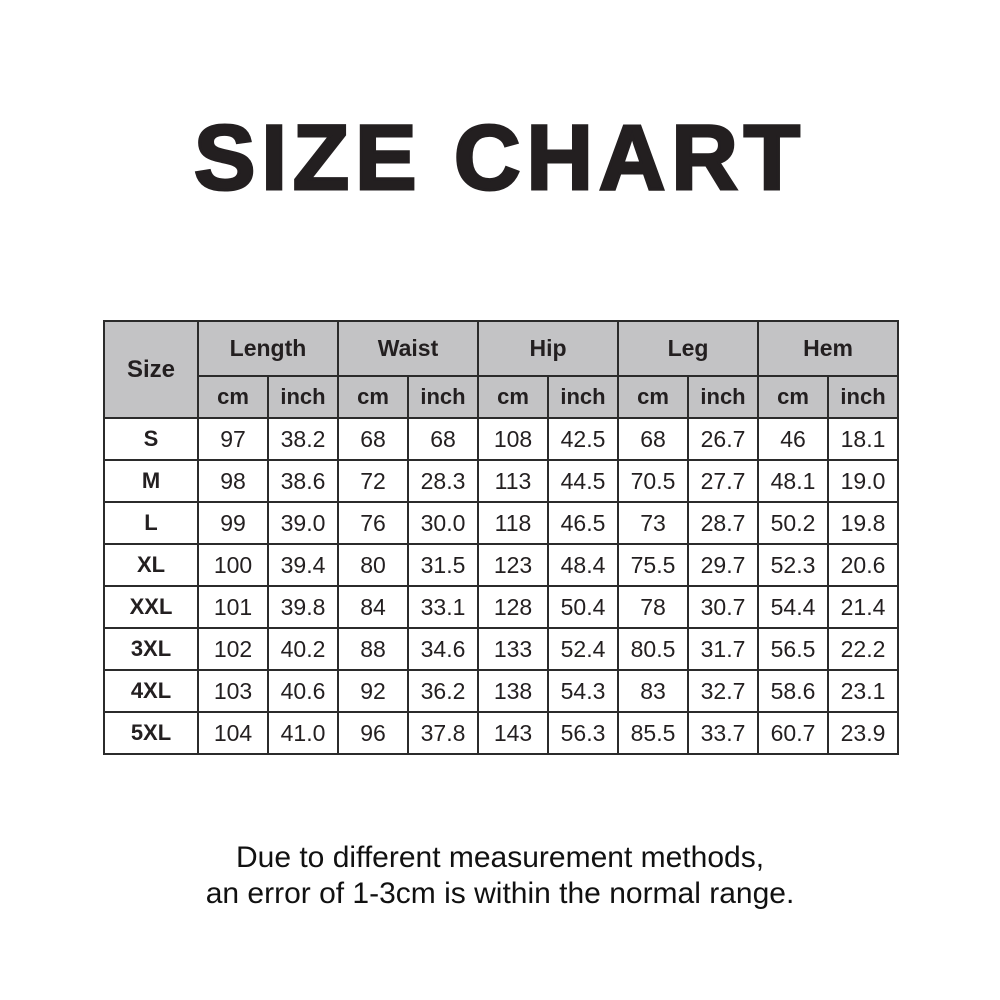 The height and width of the screenshot is (1000, 1000). What do you see at coordinates (513, 733) in the screenshot?
I see `cell-5xl-hip-cm: 143` at bounding box center [513, 733].